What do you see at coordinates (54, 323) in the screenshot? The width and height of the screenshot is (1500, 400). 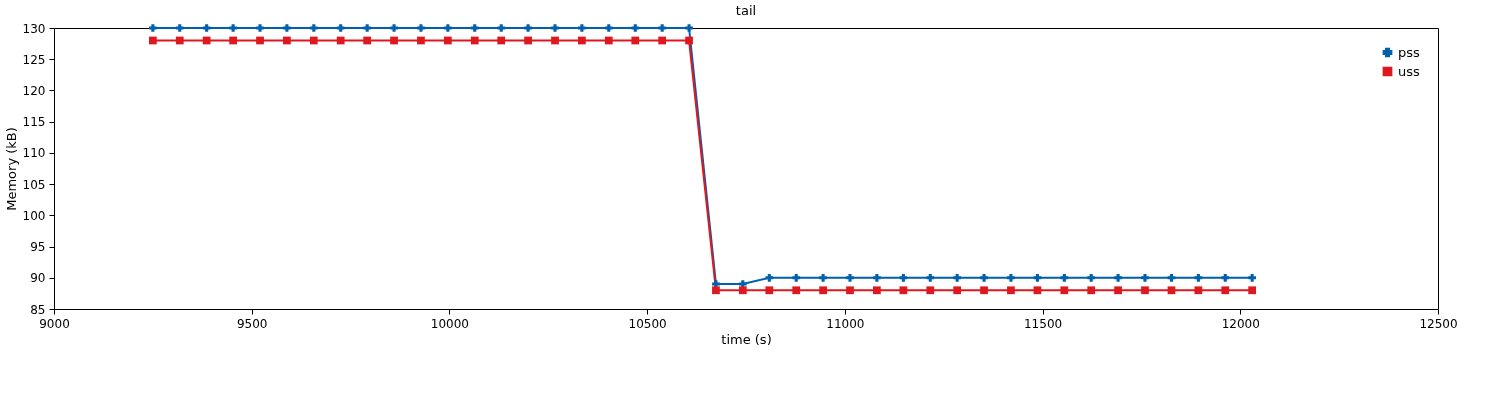 I see `x-tick-label: 9000` at bounding box center [54, 323].